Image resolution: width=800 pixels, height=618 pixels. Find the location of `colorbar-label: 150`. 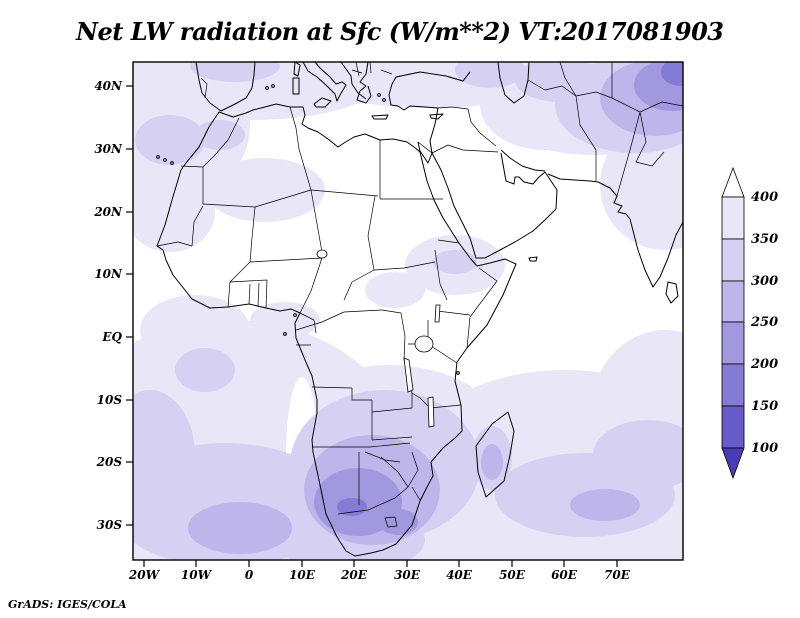

colorbar-label: 150 is located at coordinates (764, 406).